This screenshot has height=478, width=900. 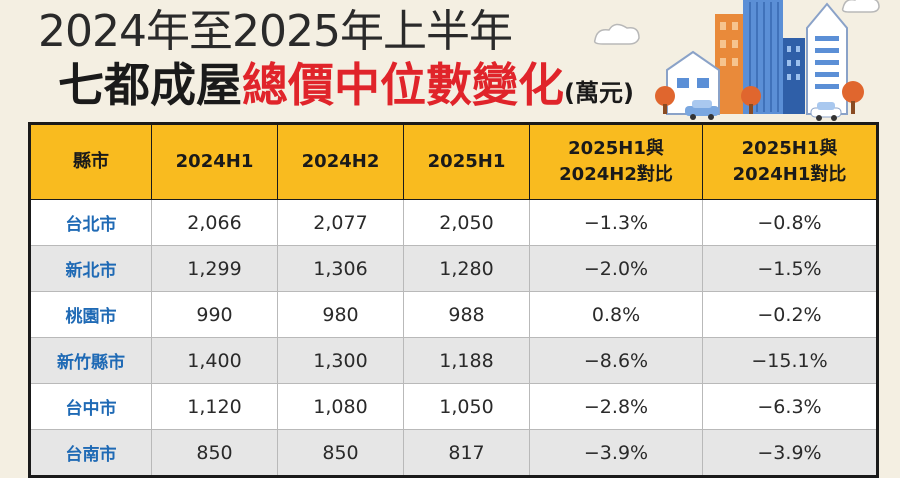 I want to click on table-row: 台中市 1,120 1,080 1,050 −2.8% −6.3%, so click(x=453, y=406).